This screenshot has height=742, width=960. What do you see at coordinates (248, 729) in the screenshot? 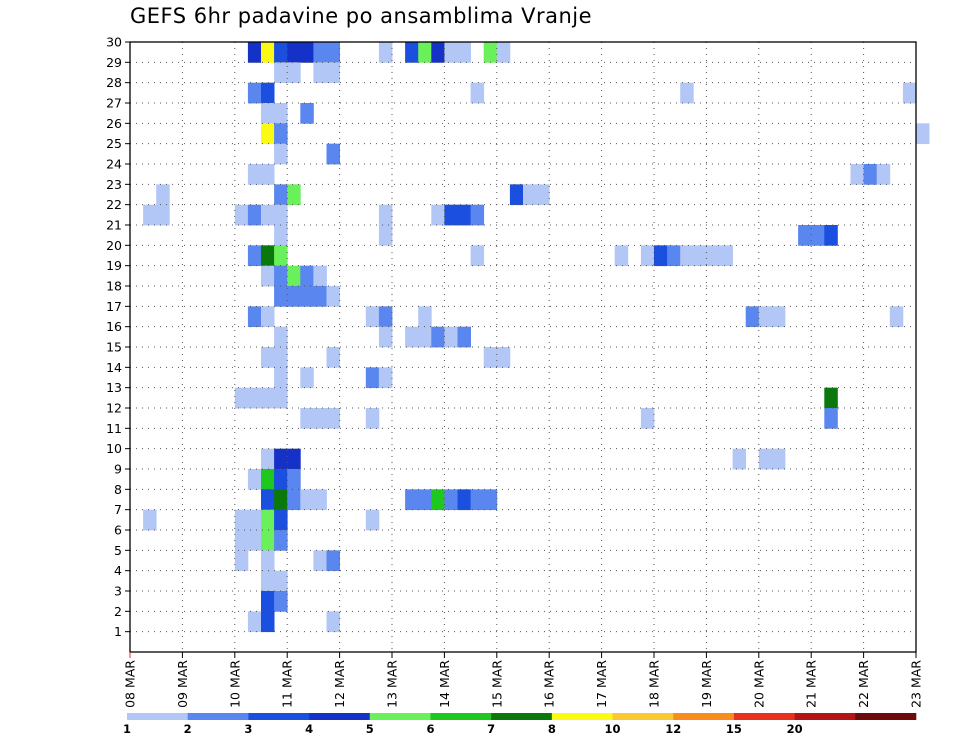
I see `legend-label: 3` at bounding box center [248, 729].